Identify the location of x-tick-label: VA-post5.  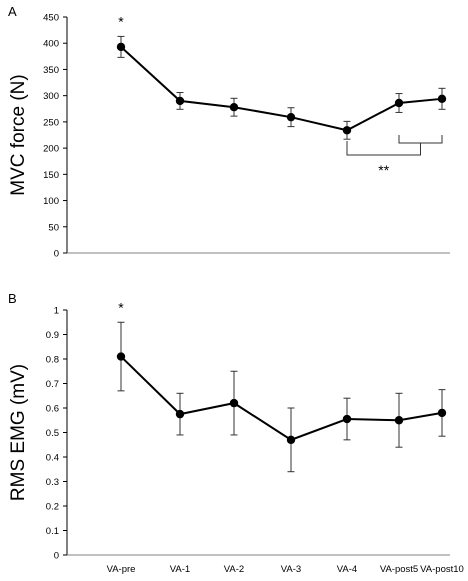
(399, 569).